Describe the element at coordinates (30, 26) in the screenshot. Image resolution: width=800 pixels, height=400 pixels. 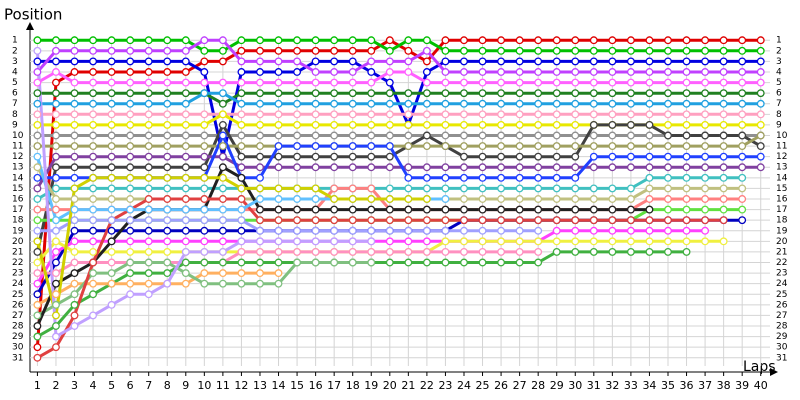
I see `y-axis-arrow` at that location.